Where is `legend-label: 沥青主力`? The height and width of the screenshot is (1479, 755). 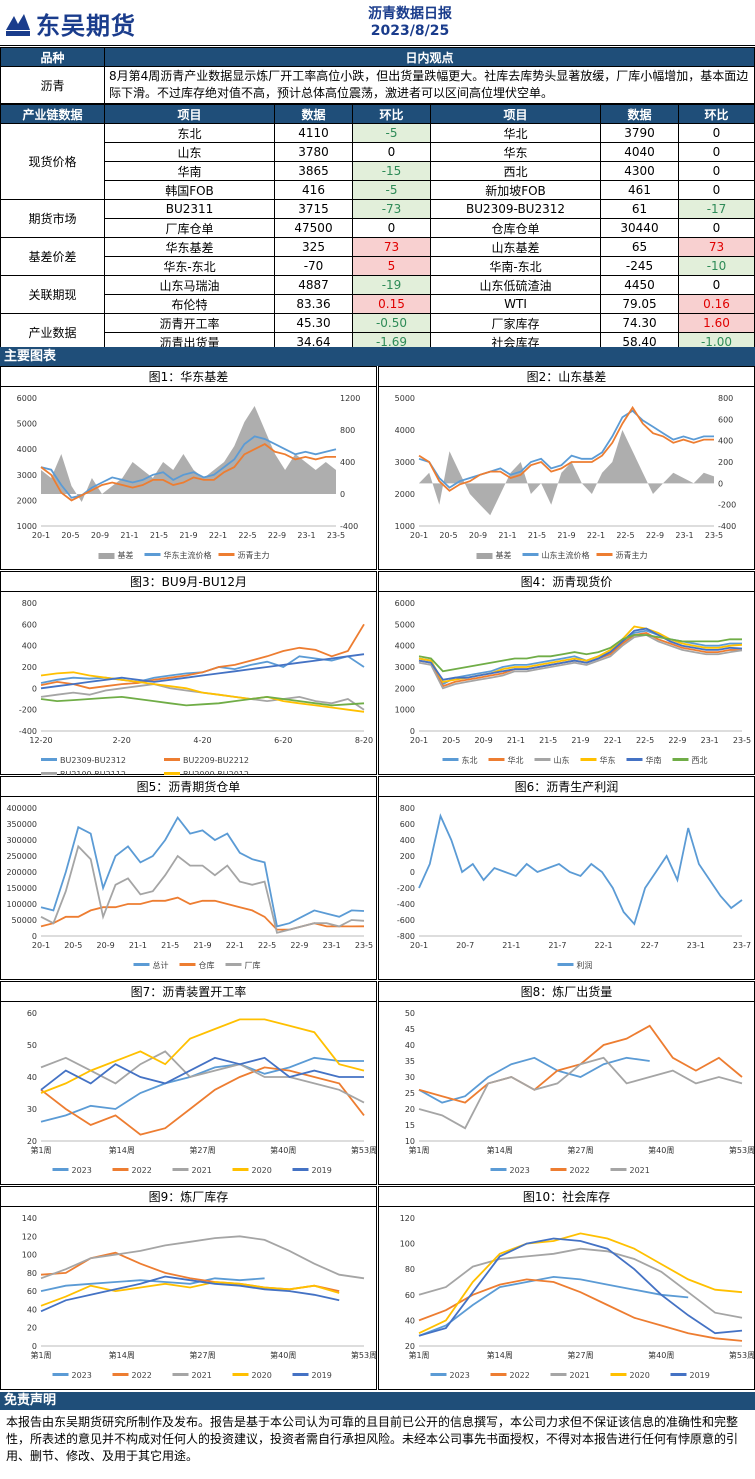 legend-label: 沥青主力 is located at coordinates (632, 555).